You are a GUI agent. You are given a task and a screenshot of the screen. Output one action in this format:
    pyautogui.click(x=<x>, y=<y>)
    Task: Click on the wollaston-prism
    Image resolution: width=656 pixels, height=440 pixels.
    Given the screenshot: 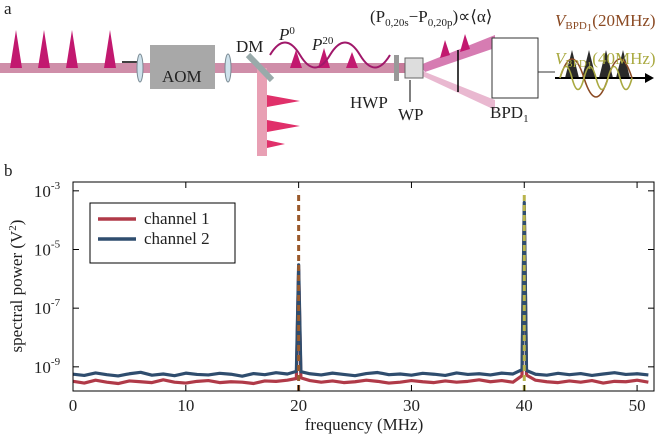 What is the action you would take?
    pyautogui.click(x=414, y=68)
    